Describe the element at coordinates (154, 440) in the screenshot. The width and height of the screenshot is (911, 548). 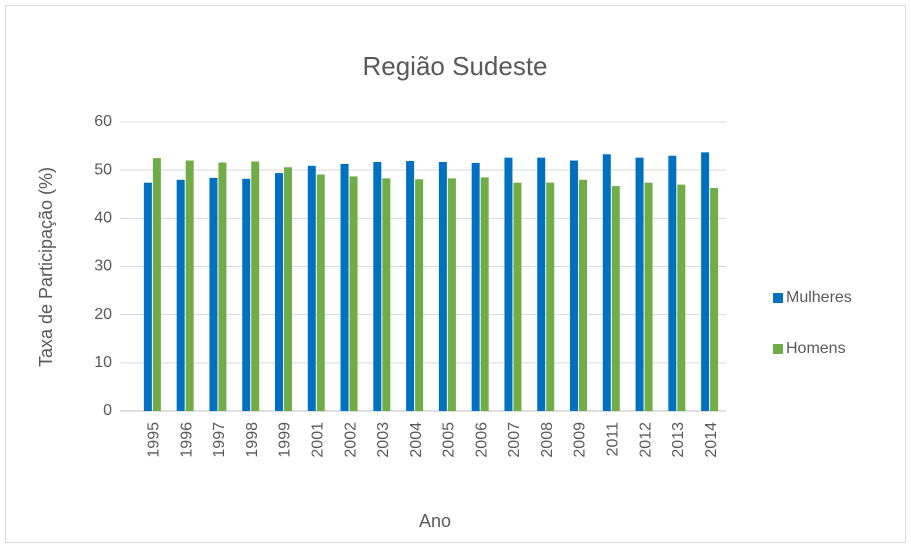
I see `x-tick-label: 1995` at that location.